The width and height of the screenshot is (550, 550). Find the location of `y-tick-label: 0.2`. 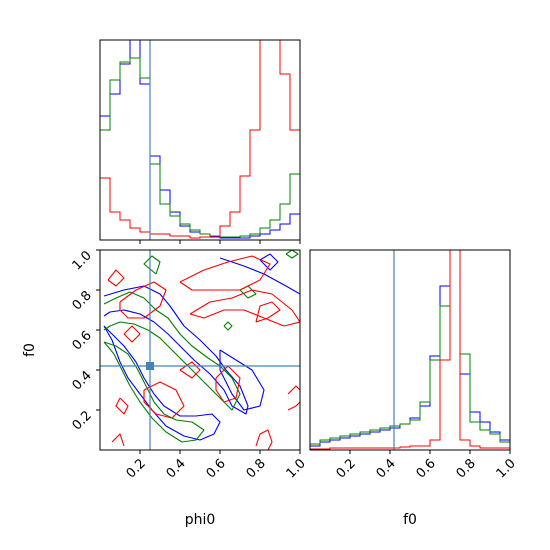

y-tick-label: 0.2 is located at coordinates (82, 420).